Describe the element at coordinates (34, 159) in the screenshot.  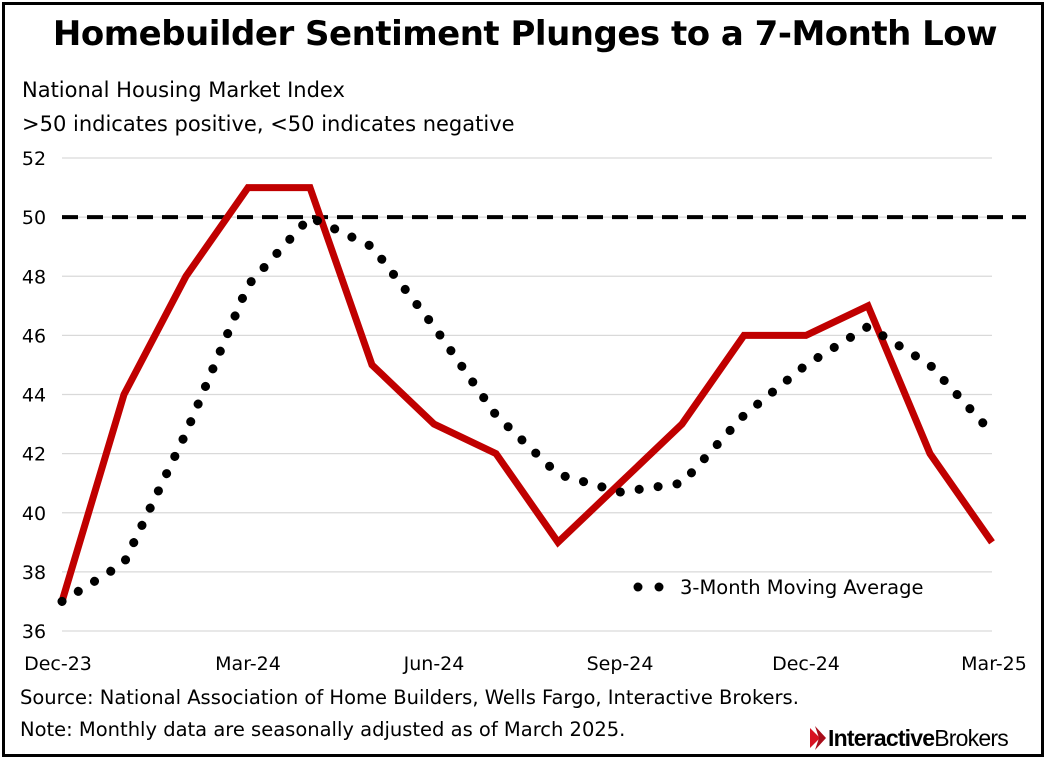
I see `y-tick-label: 52` at that location.